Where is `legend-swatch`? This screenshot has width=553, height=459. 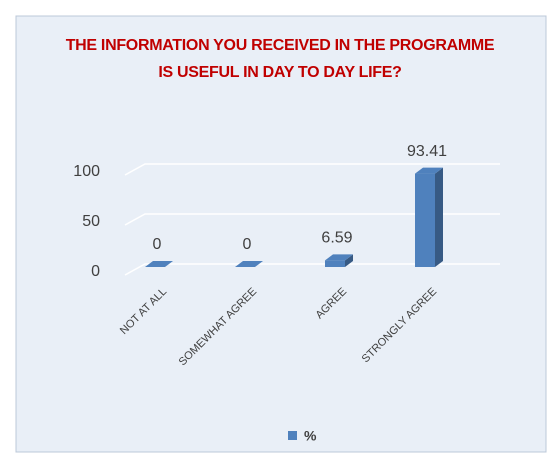 legend-swatch is located at coordinates (292, 435).